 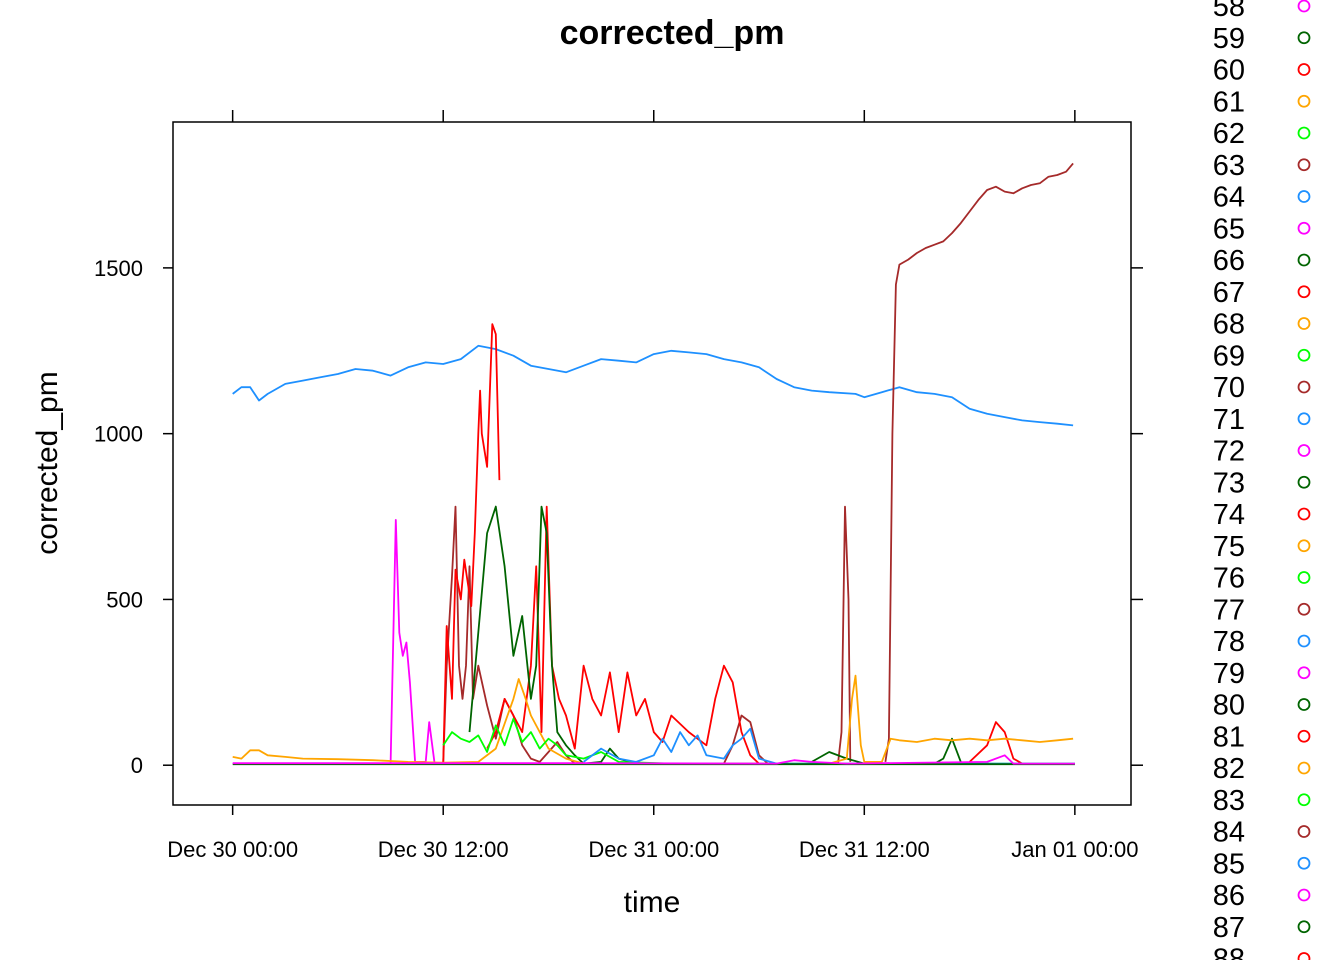 What do you see at coordinates (1229, 801) in the screenshot?
I see `legend-label: 83` at bounding box center [1229, 801].